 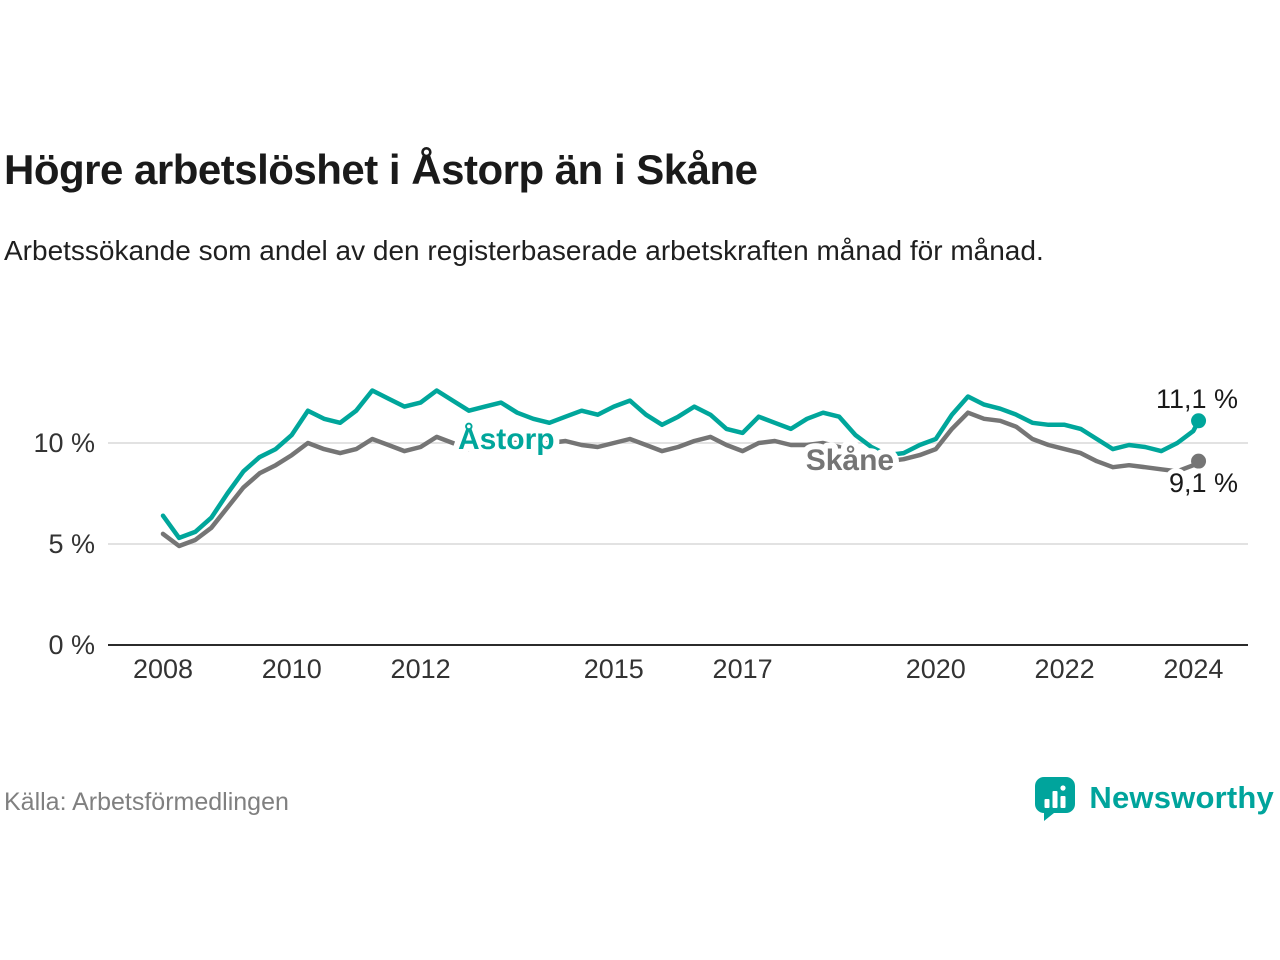 I want to click on series-line-skåne, so click(x=680, y=479).